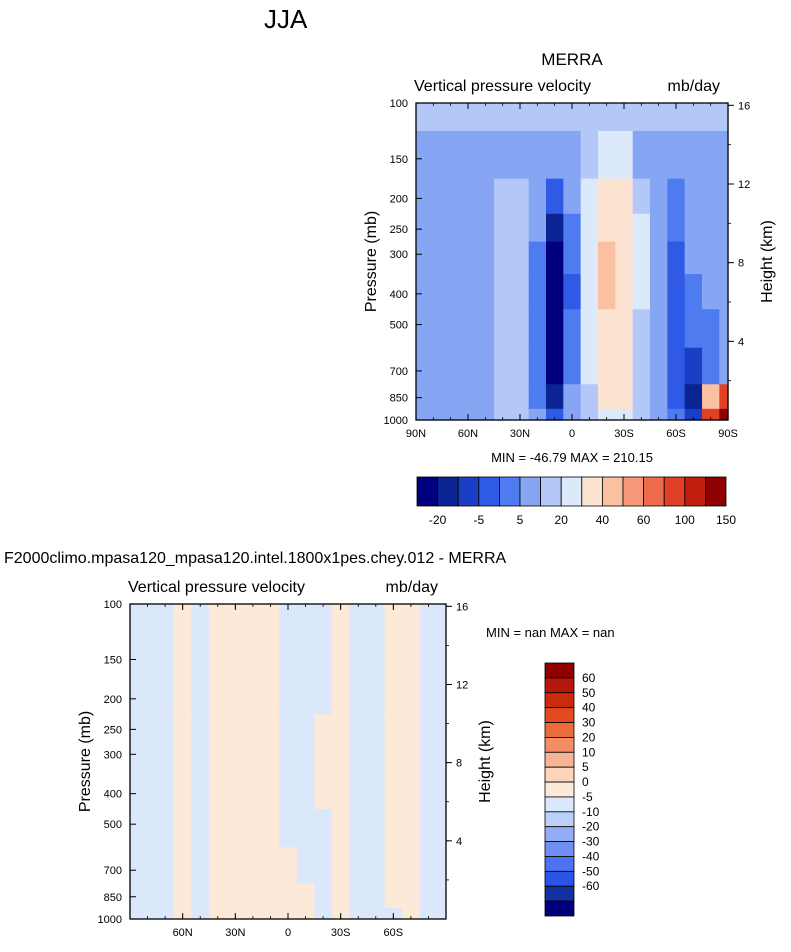 Image resolution: width=791 pixels, height=952 pixels. Describe the element at coordinates (585, 782) in the screenshot. I see `diff-colorbar-label: 0` at that location.